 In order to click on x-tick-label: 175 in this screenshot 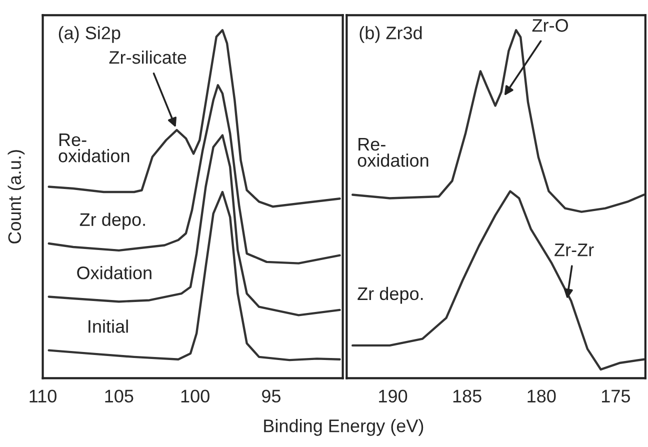, I will do `click(616, 396)`.